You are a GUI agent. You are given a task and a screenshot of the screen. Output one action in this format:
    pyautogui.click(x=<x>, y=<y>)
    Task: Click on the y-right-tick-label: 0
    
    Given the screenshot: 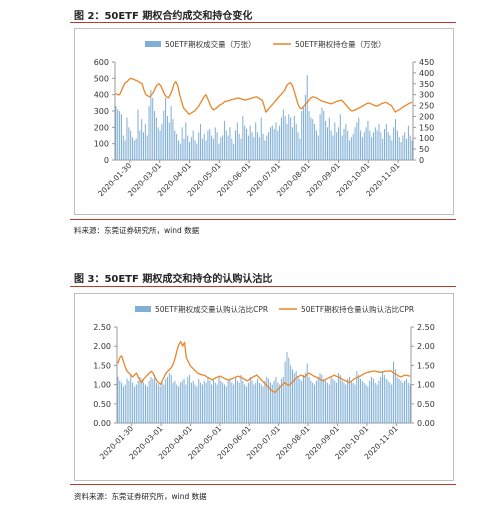 What is the action you would take?
    pyautogui.click(x=421, y=160)
    